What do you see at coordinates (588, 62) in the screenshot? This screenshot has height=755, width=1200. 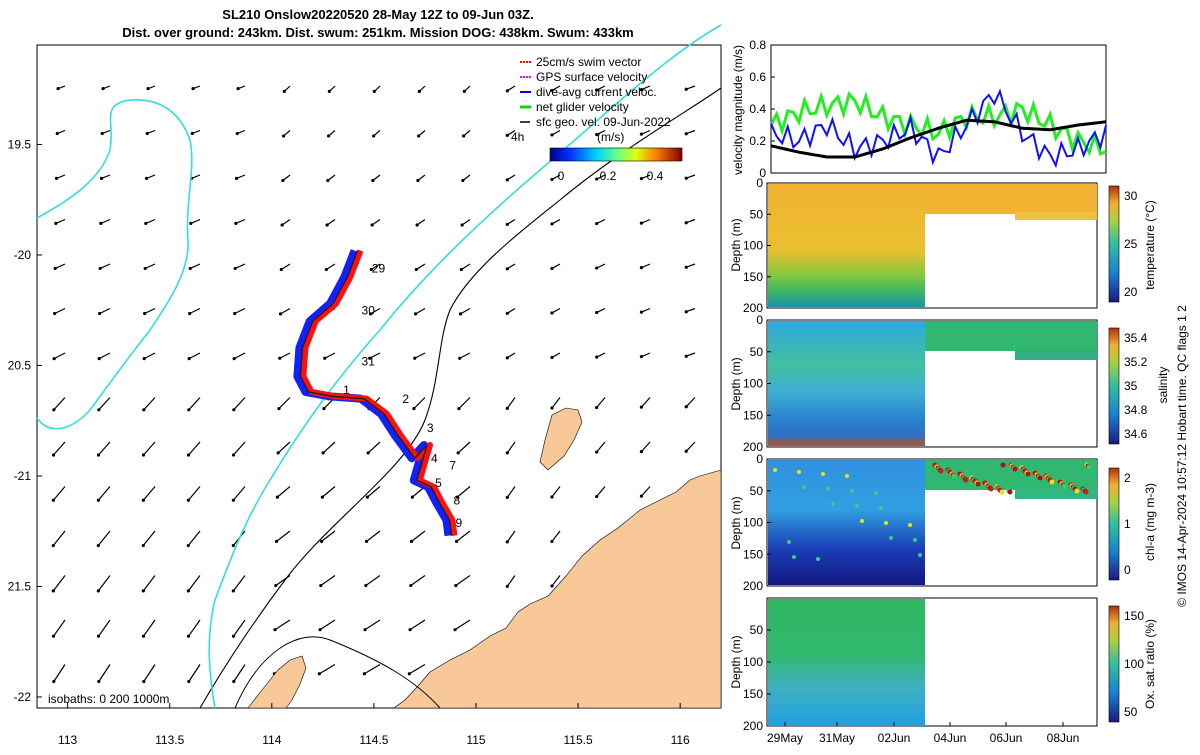 I see `legend-label: 25cm/s swim vector` at bounding box center [588, 62].